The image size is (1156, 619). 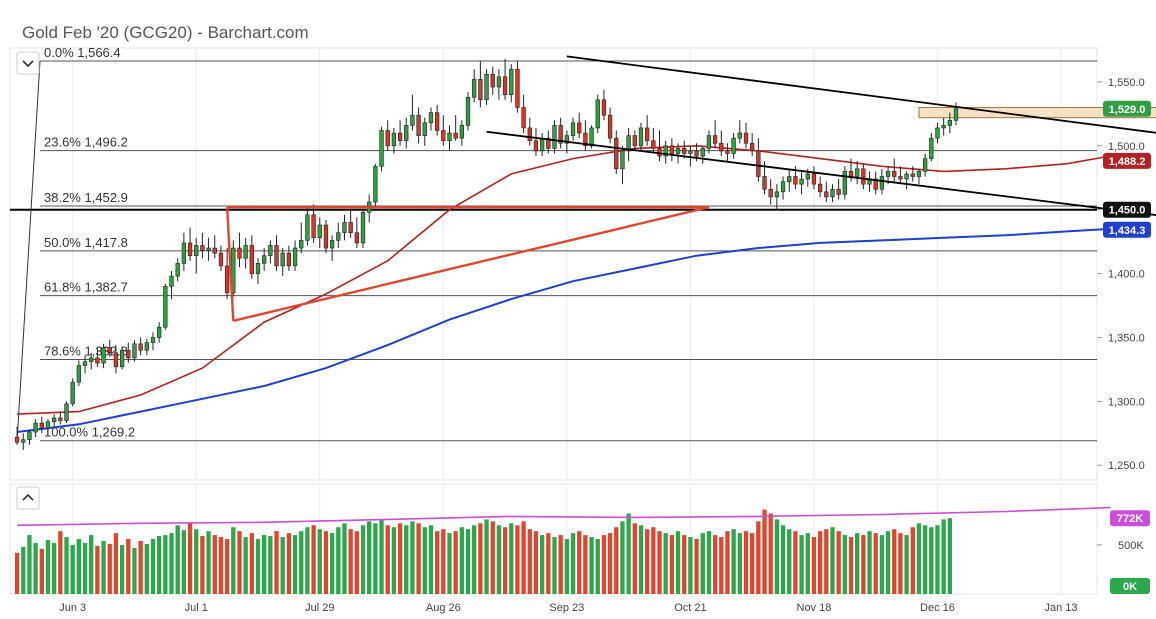 I want to click on volume-ma-line, so click(x=564, y=516).